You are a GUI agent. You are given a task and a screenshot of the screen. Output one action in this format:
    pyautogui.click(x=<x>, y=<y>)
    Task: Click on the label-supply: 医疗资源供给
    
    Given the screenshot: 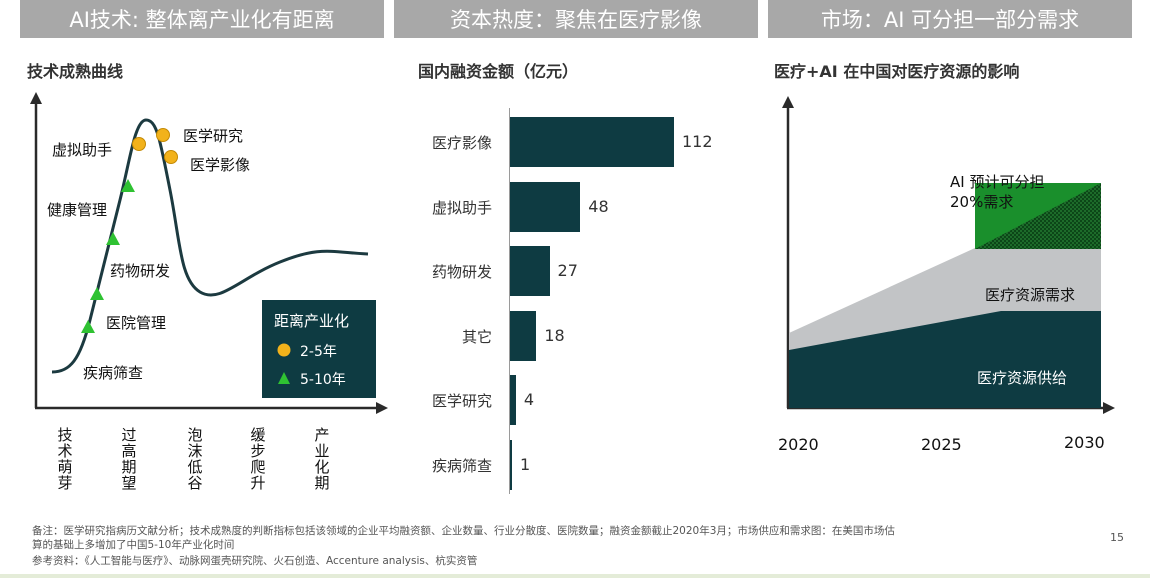 What is the action you would take?
    pyautogui.click(x=1022, y=378)
    